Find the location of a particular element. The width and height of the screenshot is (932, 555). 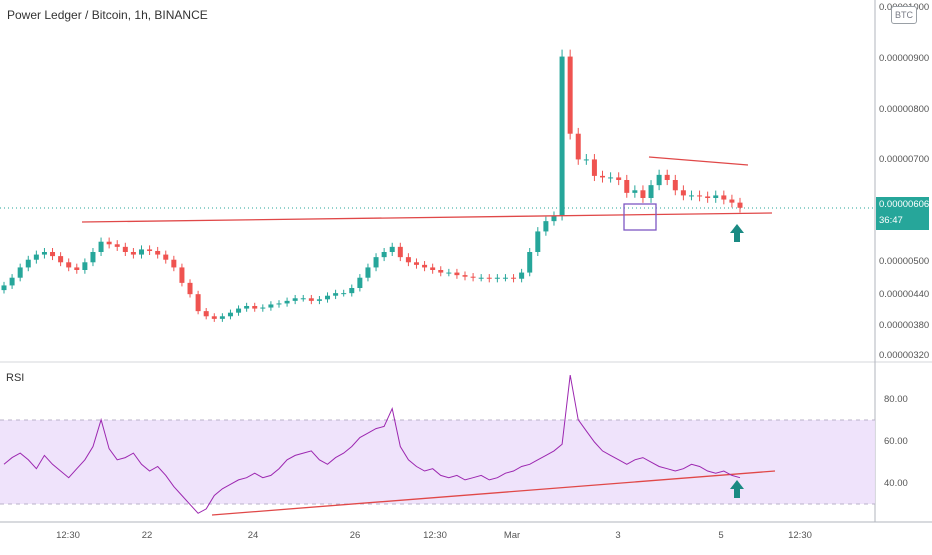

time-label: 26 is located at coordinates (355, 535).